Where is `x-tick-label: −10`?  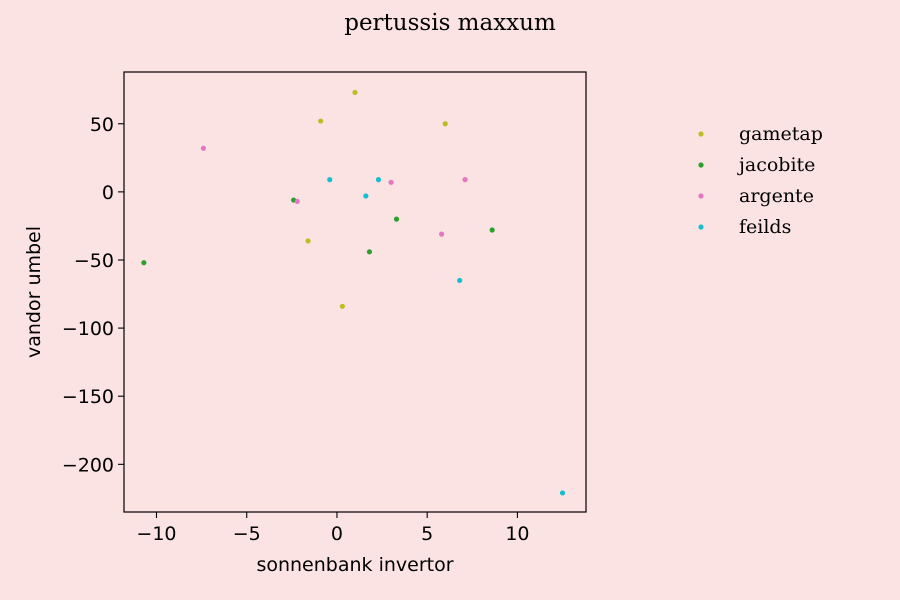
x-tick-label: −10 is located at coordinates (156, 534).